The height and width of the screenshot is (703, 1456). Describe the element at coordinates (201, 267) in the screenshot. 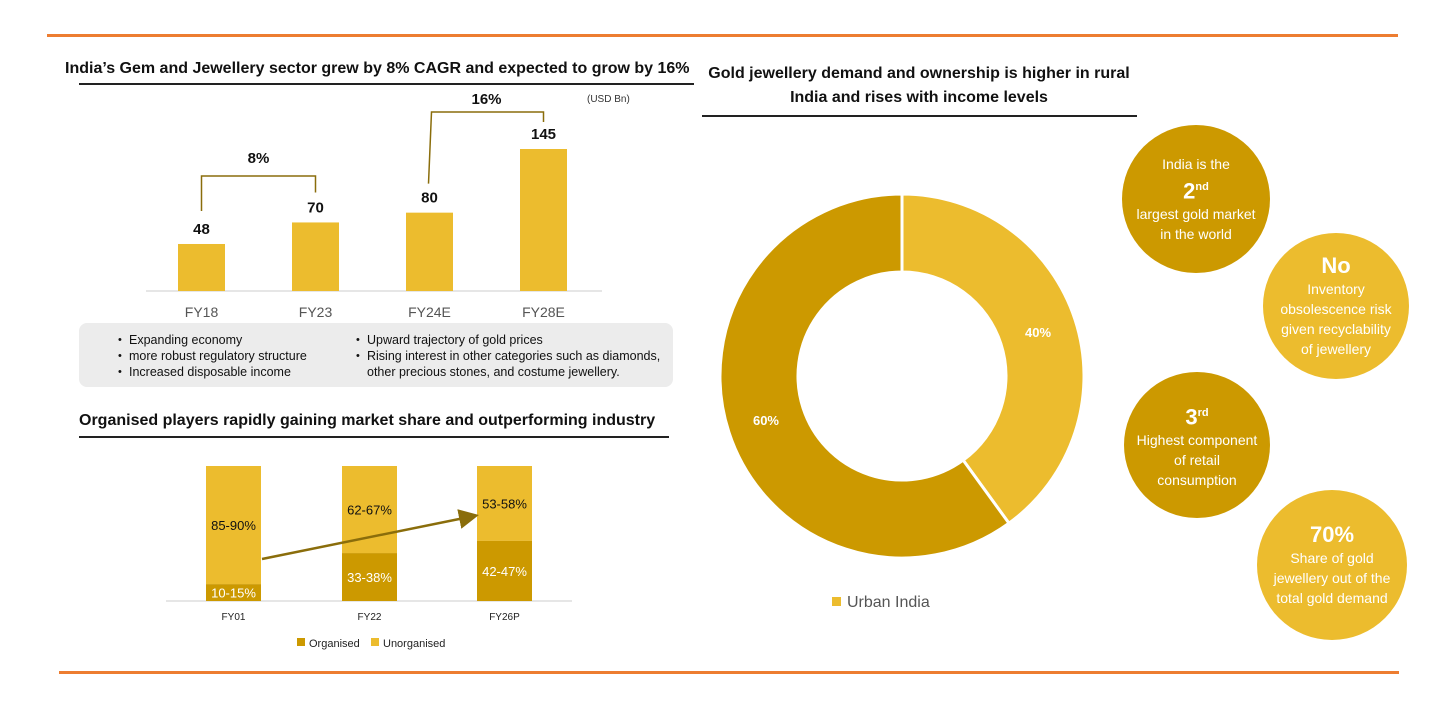

I see `growth-bar-fy18` at that location.